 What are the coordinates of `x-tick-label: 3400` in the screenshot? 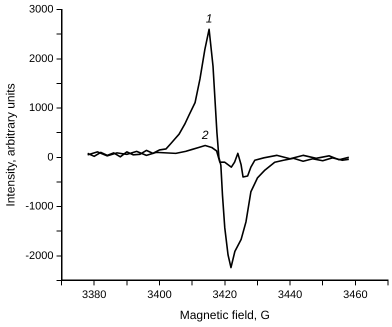 It's located at (159, 295).